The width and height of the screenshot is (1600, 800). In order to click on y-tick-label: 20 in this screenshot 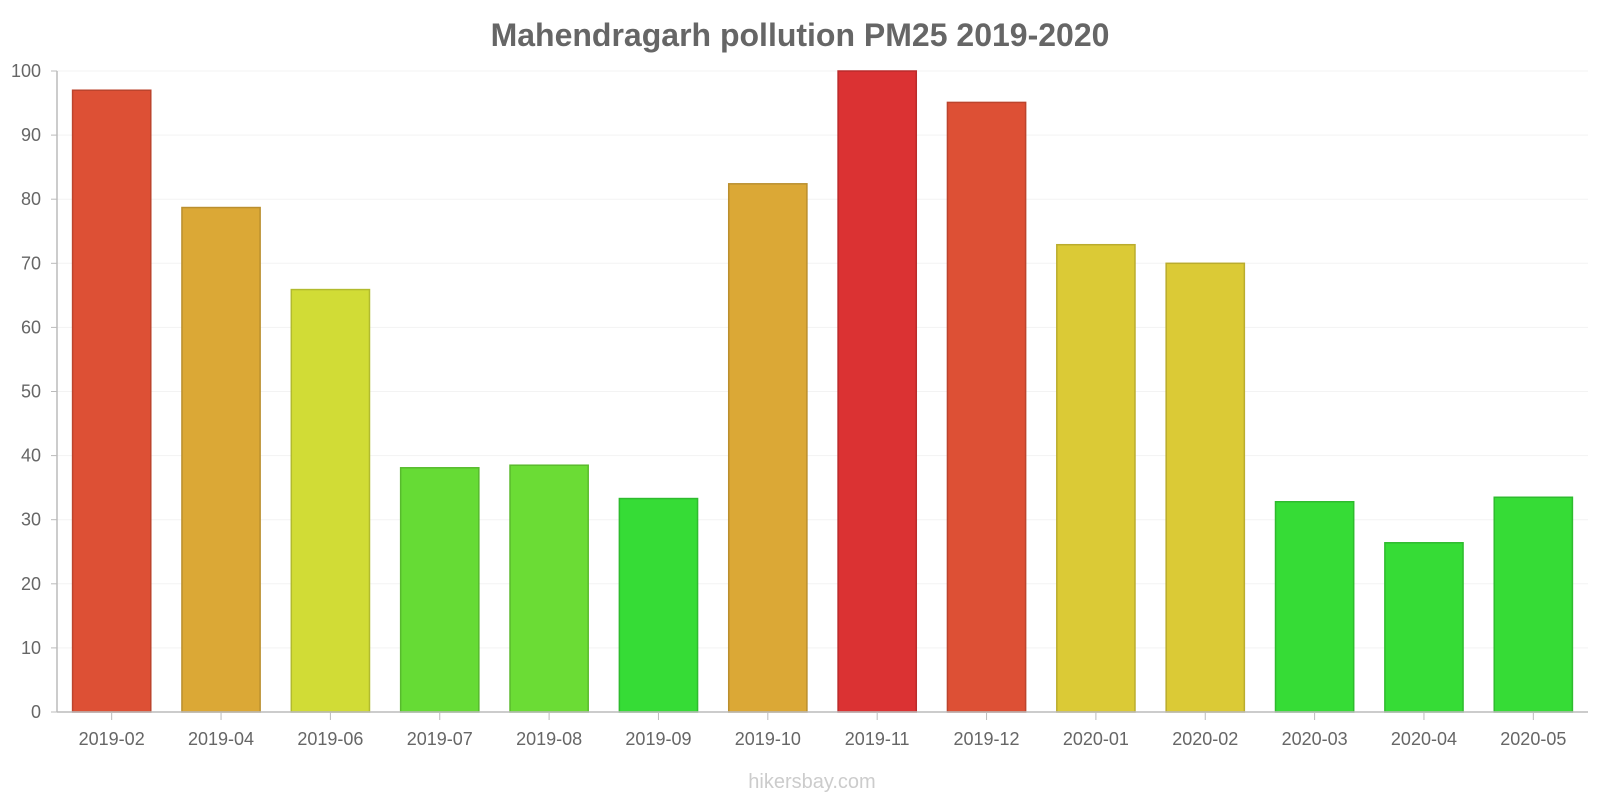, I will do `click(31, 584)`.